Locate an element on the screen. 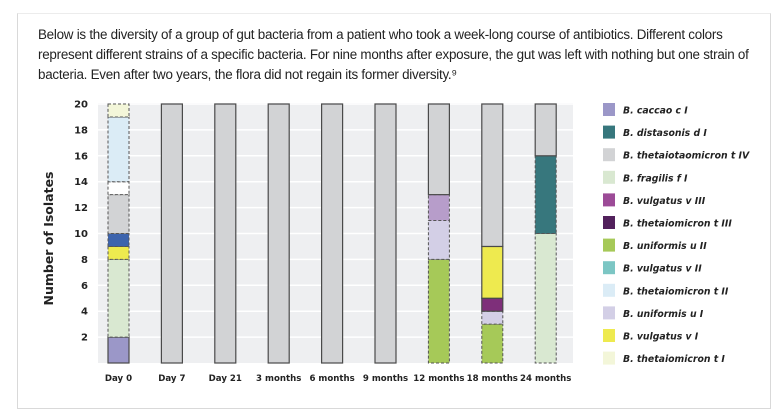 The width and height of the screenshot is (778, 416). legend-item: B. thetaiomicron t III is located at coordinates (667, 223).